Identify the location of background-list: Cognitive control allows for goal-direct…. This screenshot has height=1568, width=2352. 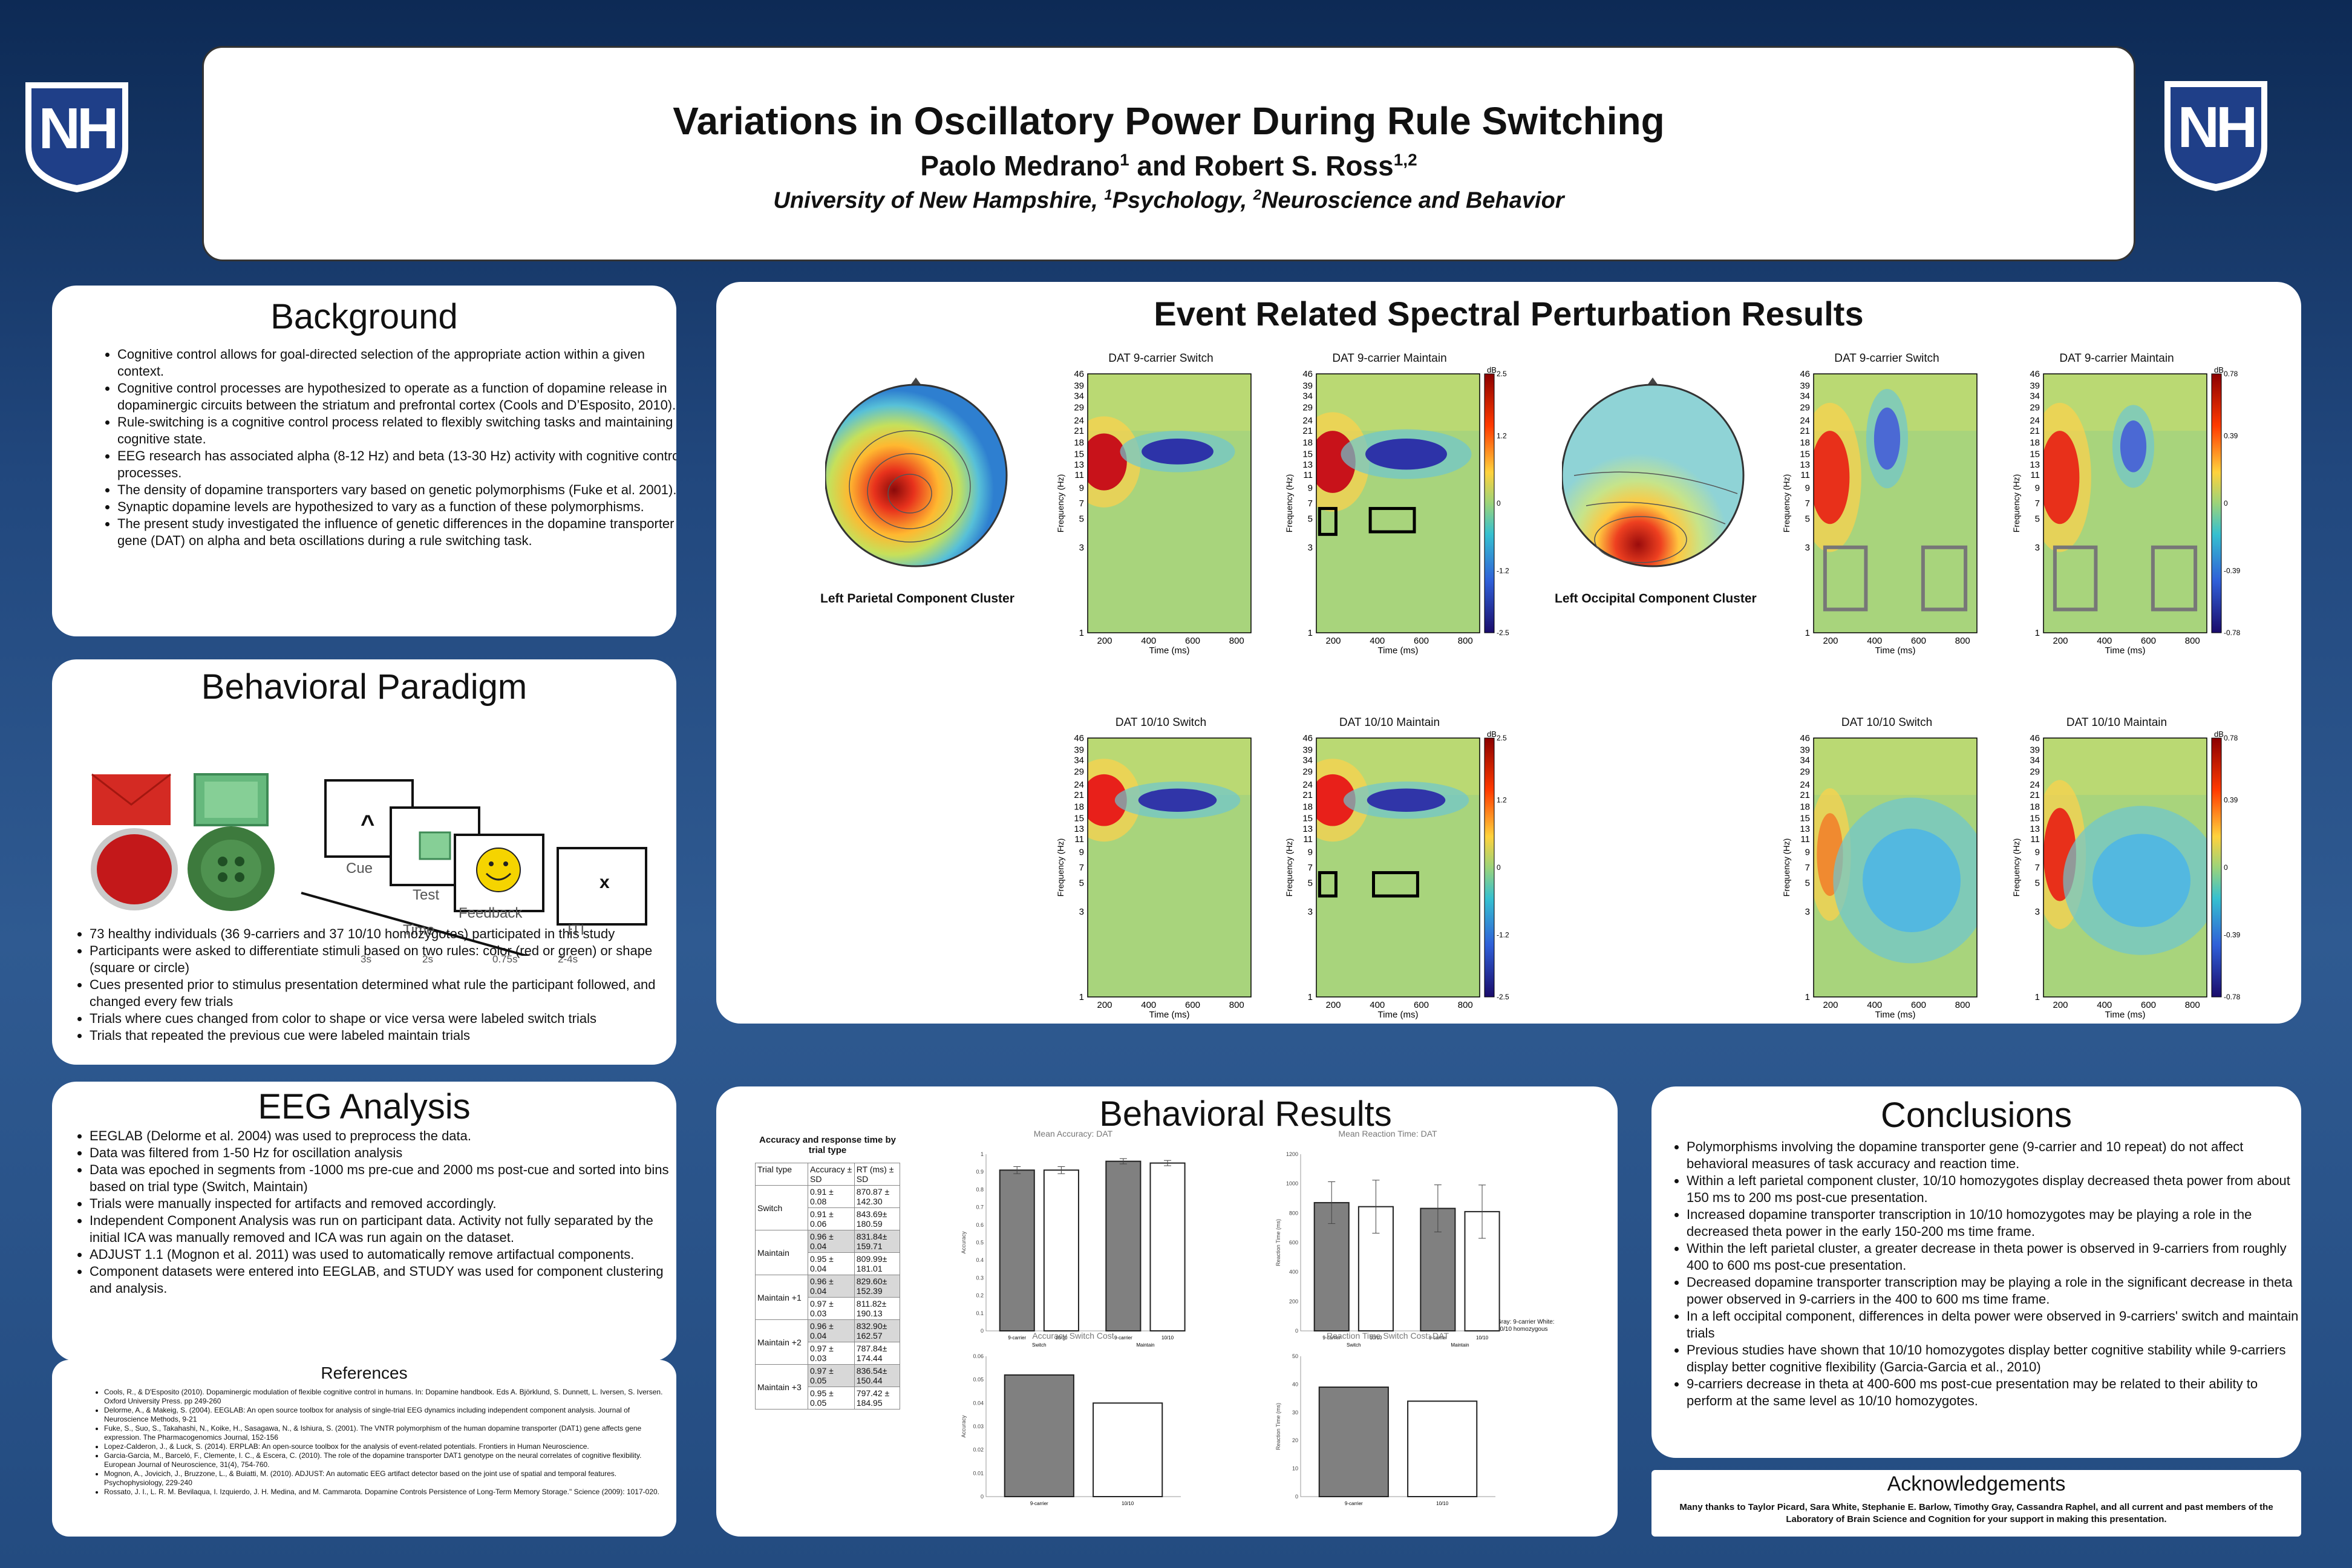
(379, 448).